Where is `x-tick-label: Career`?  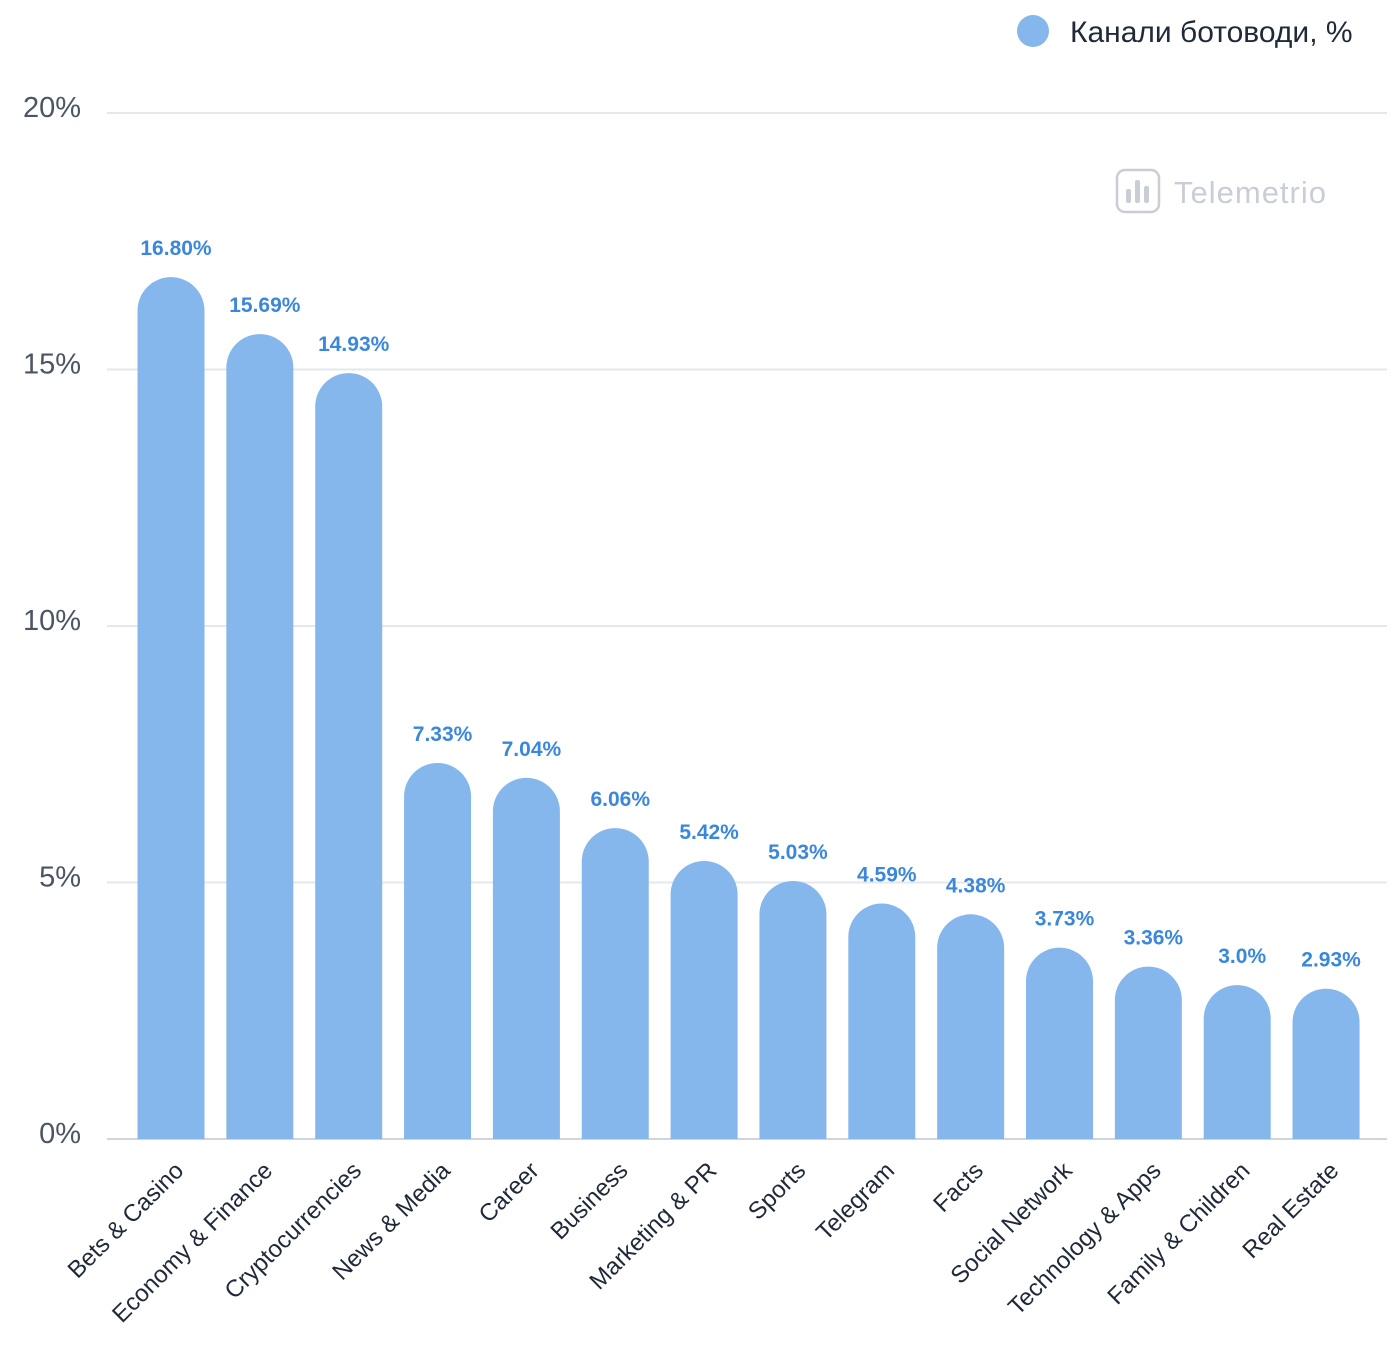
x-tick-label: Career is located at coordinates (509, 1192).